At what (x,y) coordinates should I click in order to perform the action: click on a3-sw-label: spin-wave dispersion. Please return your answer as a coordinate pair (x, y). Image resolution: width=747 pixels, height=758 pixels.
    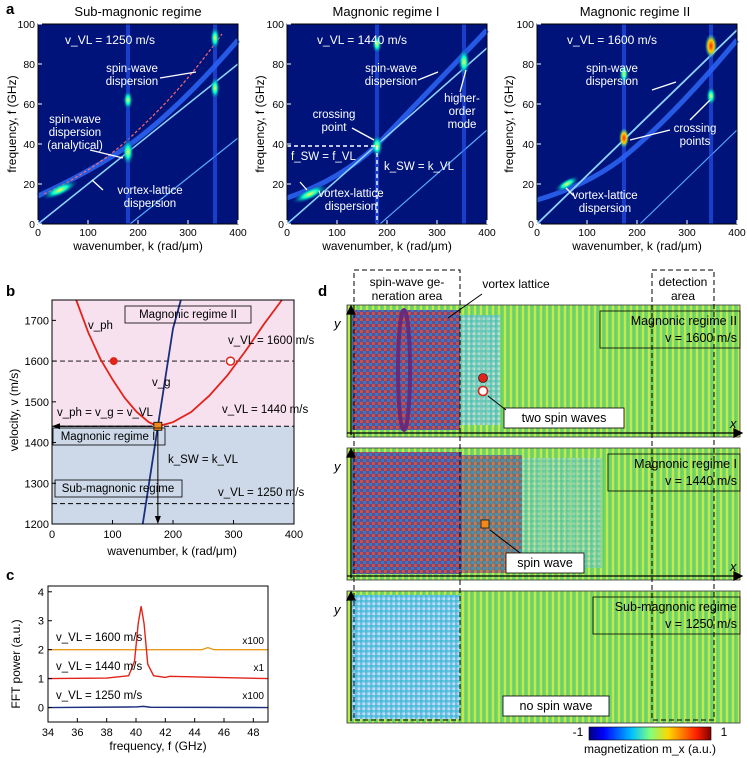
    Looking at the image, I should click on (612, 75).